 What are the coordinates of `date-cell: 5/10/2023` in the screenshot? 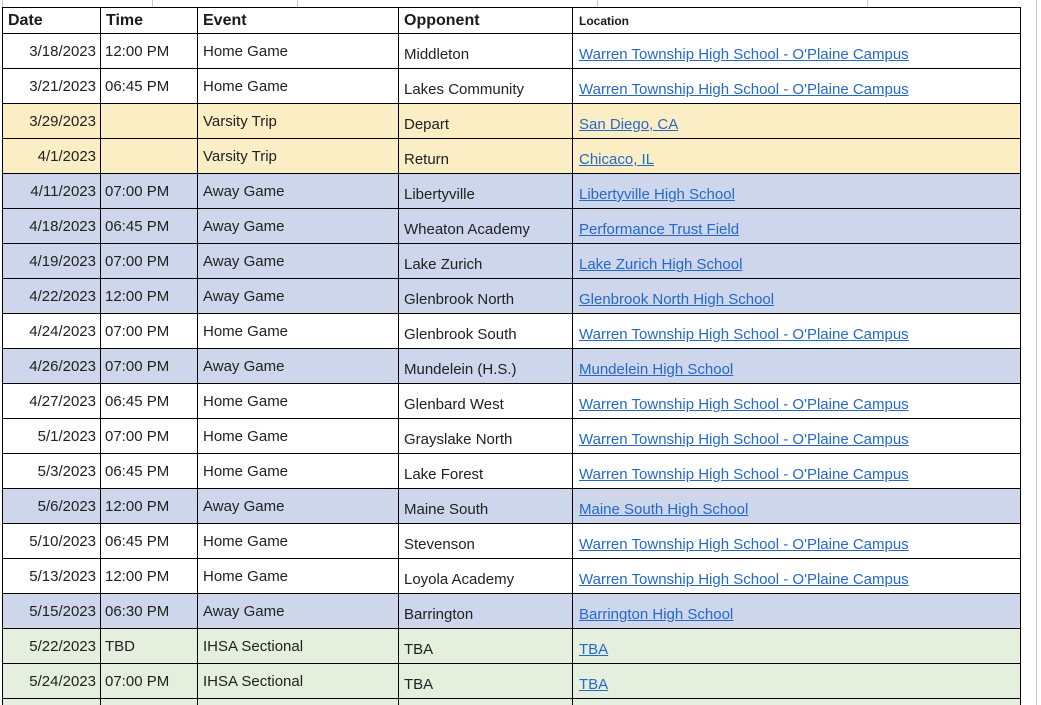 It's located at (51, 541).